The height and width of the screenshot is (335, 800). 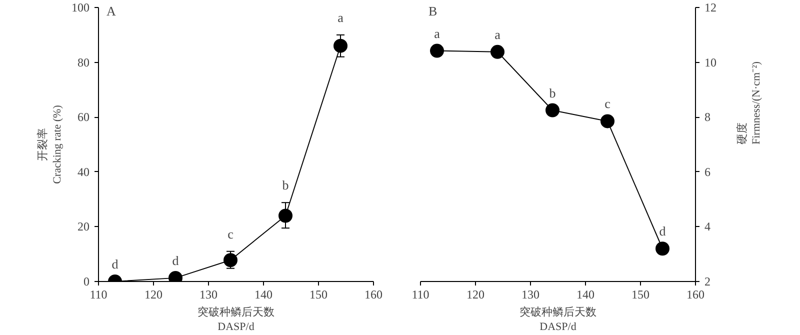 I want to click on y-tick-label: 80, so click(x=84, y=62).